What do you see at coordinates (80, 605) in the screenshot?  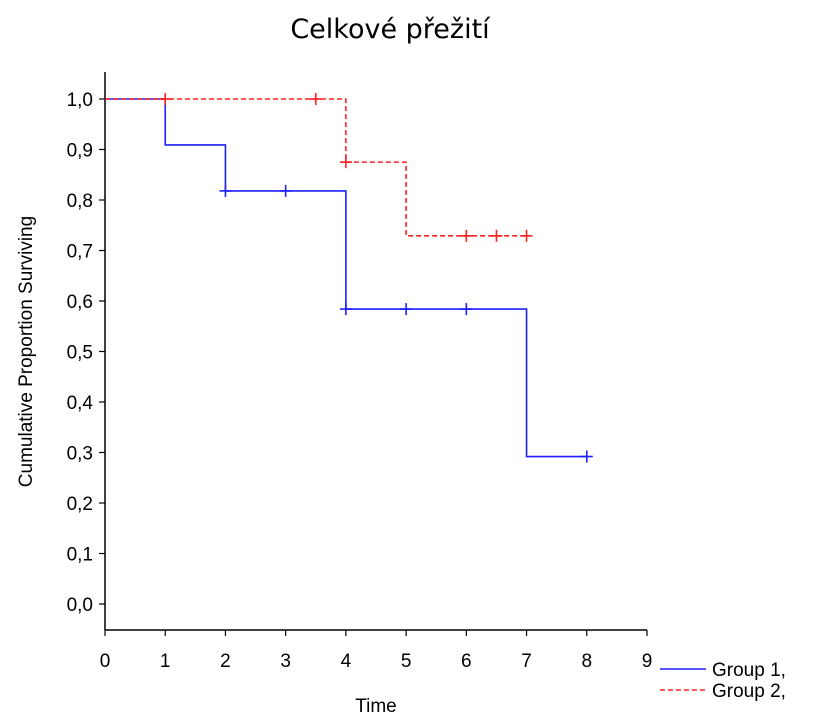 I see `y-tick-label: 0,0` at bounding box center [80, 605].